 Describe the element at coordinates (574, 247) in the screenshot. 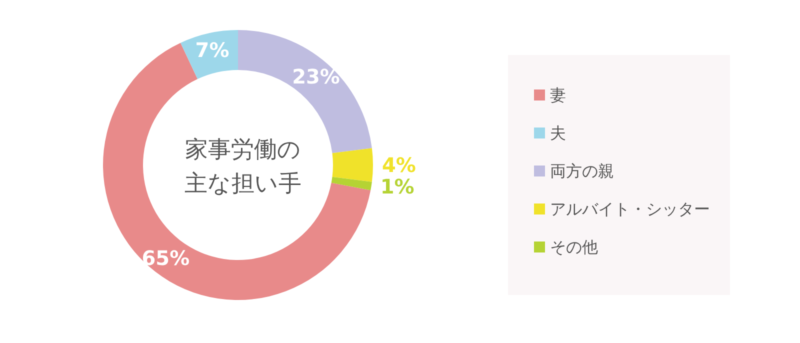

I see `legend-label: その他` at that location.